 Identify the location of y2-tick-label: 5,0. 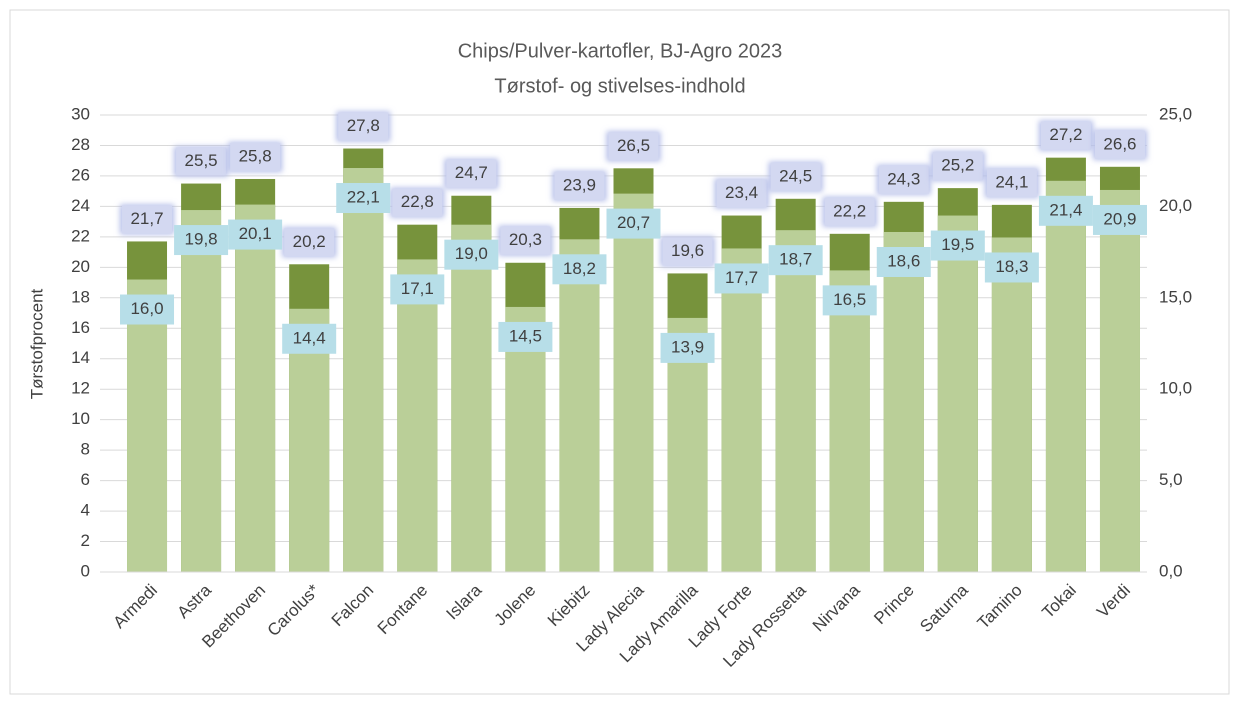
(1171, 479).